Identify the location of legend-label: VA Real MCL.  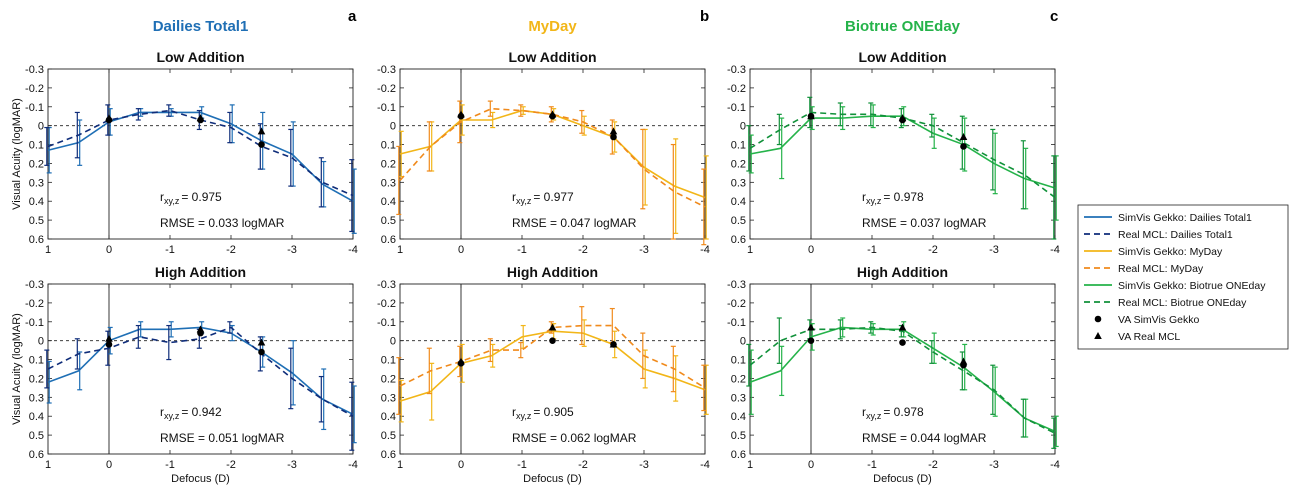
(1149, 337).